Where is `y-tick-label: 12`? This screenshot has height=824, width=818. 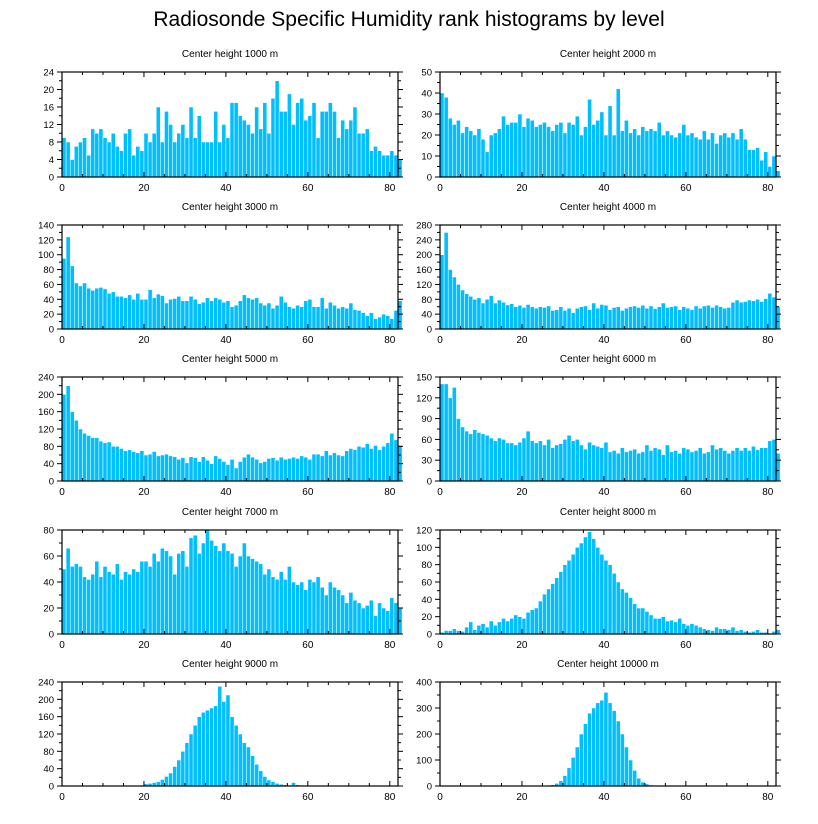
y-tick-label: 12 is located at coordinates (48, 125).